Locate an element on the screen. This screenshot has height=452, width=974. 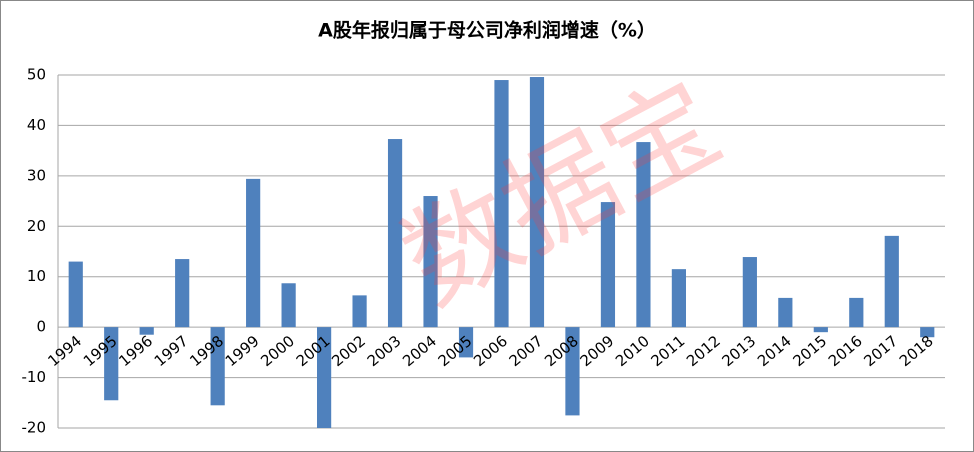
y-tick-label: 0 is located at coordinates (41, 327).